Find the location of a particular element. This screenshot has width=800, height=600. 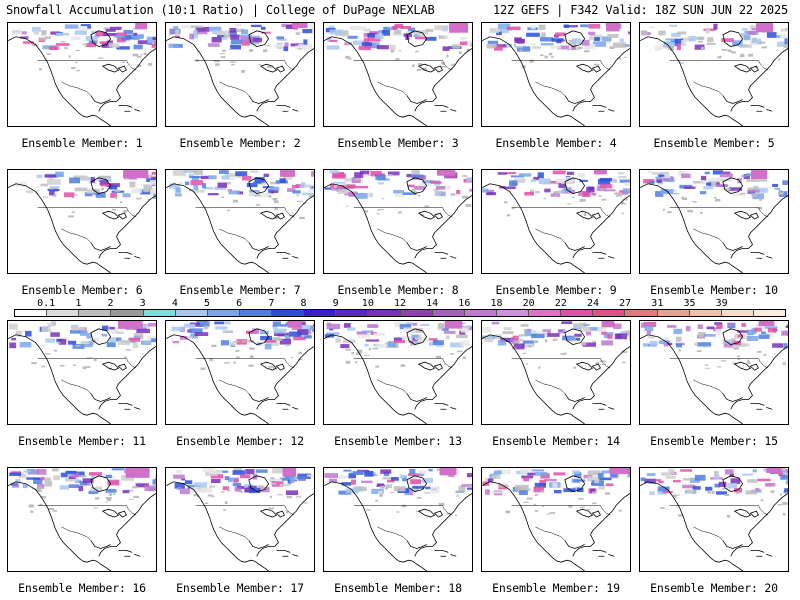

ensemble-member-caption: Ensemble Member: 1 is located at coordinates (82, 143).